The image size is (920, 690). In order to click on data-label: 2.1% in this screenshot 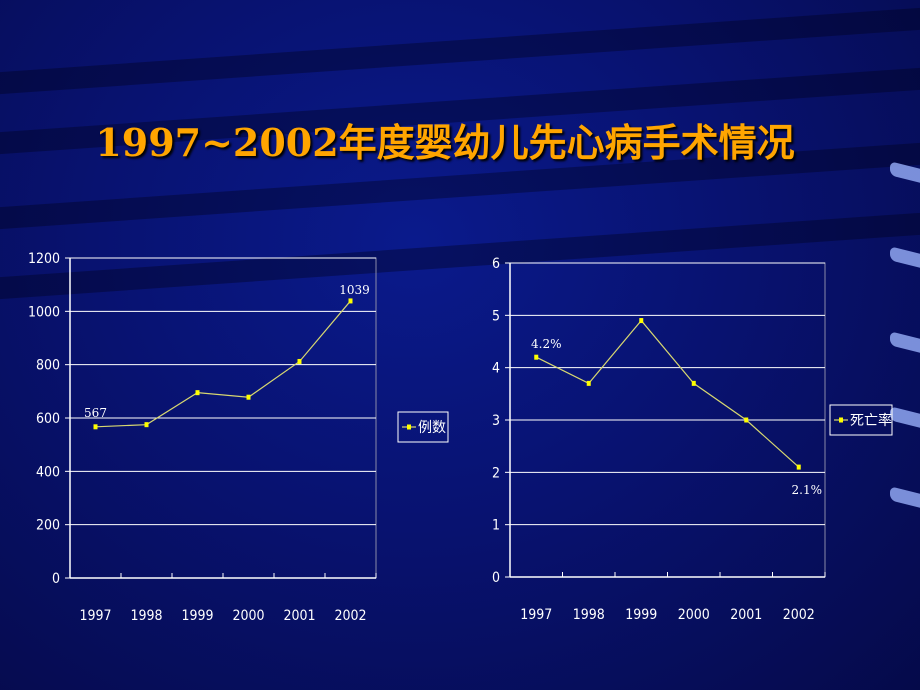, I will do `click(807, 490)`.